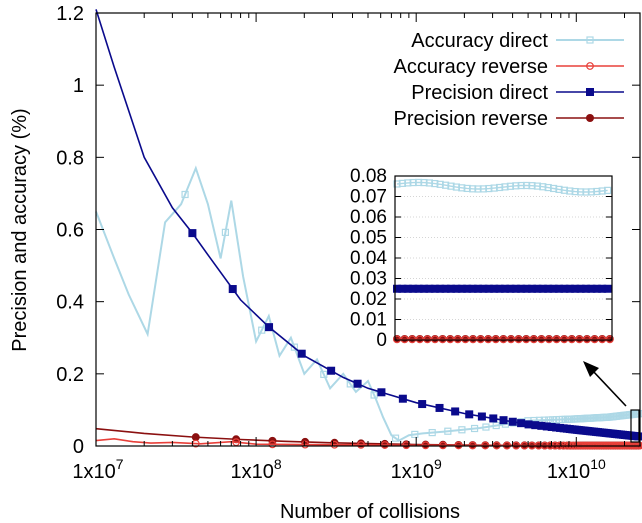  What do you see at coordinates (70, 303) in the screenshot?
I see `y-tick-label: 0.4` at bounding box center [70, 303].